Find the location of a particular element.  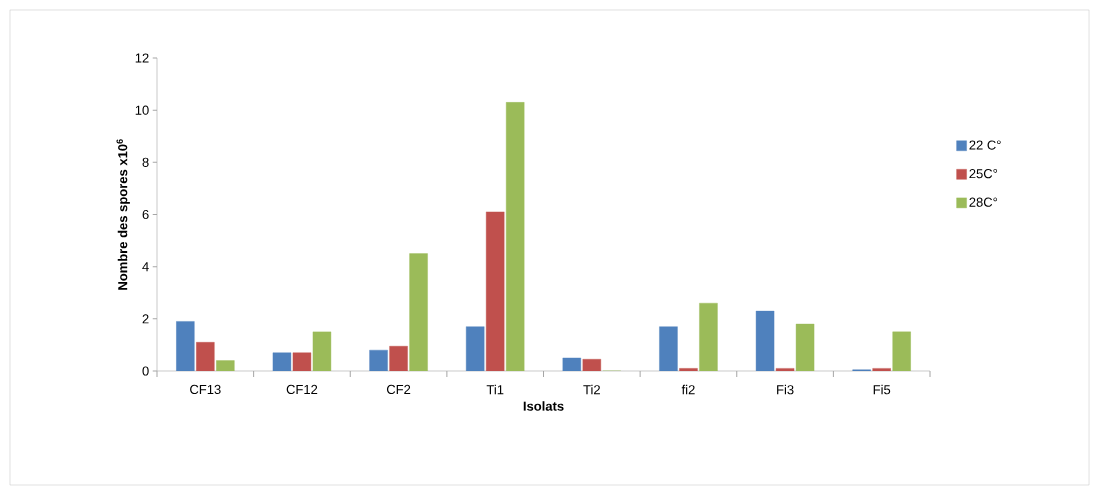

legend-label: 22 C° is located at coordinates (985, 145).